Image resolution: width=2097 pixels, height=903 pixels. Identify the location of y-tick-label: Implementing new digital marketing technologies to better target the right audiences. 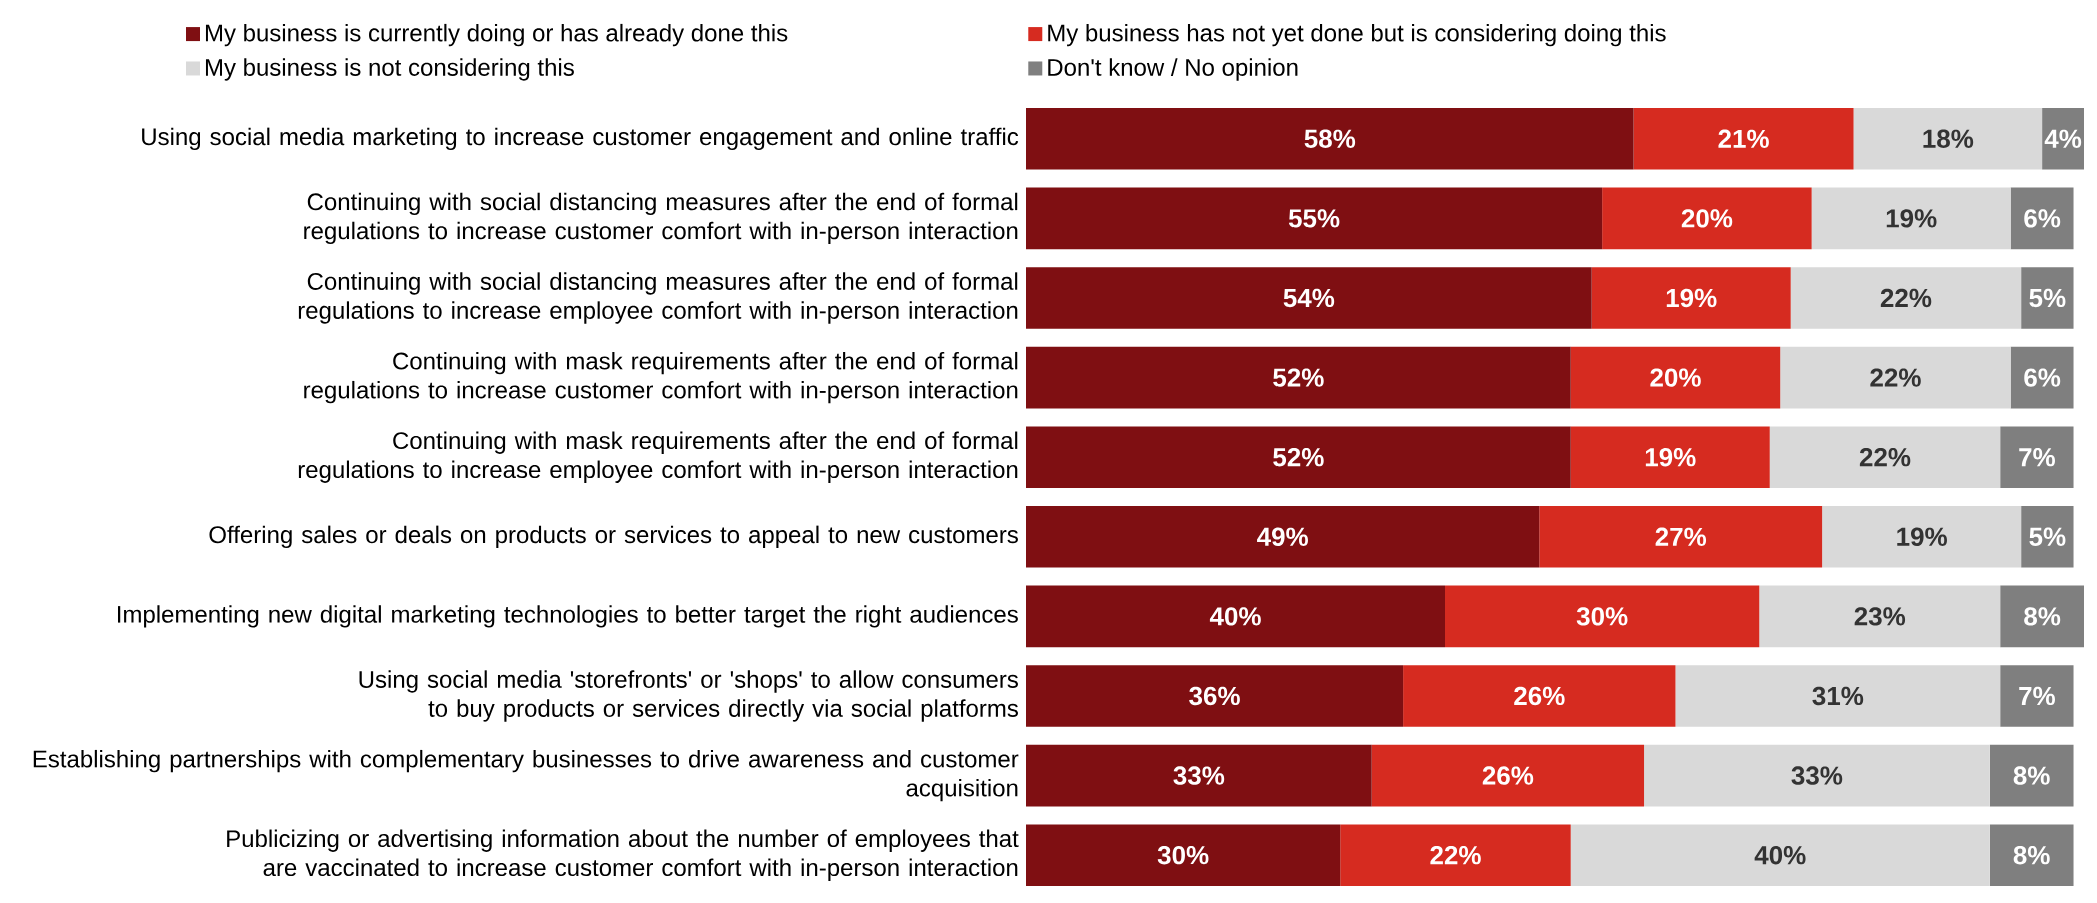
(568, 616).